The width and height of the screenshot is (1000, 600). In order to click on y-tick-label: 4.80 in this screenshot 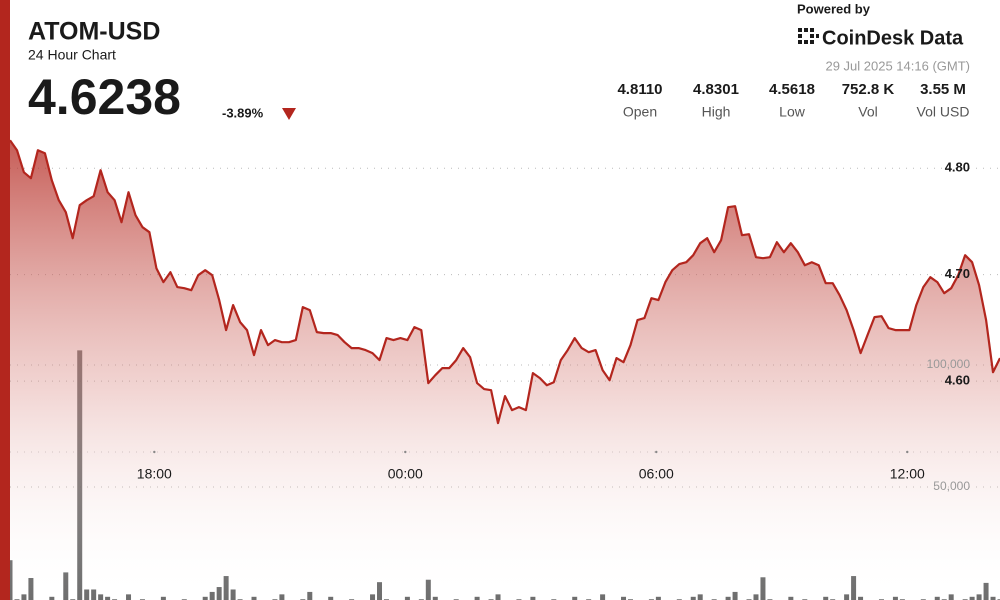, I will do `click(957, 167)`.